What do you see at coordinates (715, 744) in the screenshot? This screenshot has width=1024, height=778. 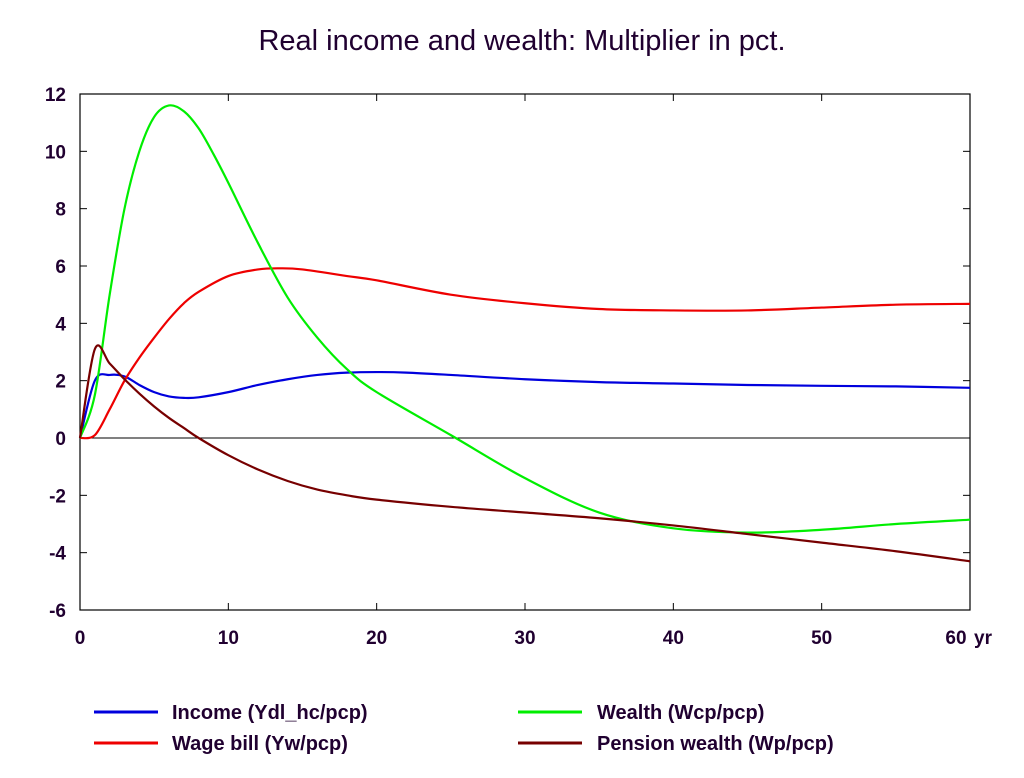 I see `legend-label: Pension wealth (Wp/pcp)` at bounding box center [715, 744].